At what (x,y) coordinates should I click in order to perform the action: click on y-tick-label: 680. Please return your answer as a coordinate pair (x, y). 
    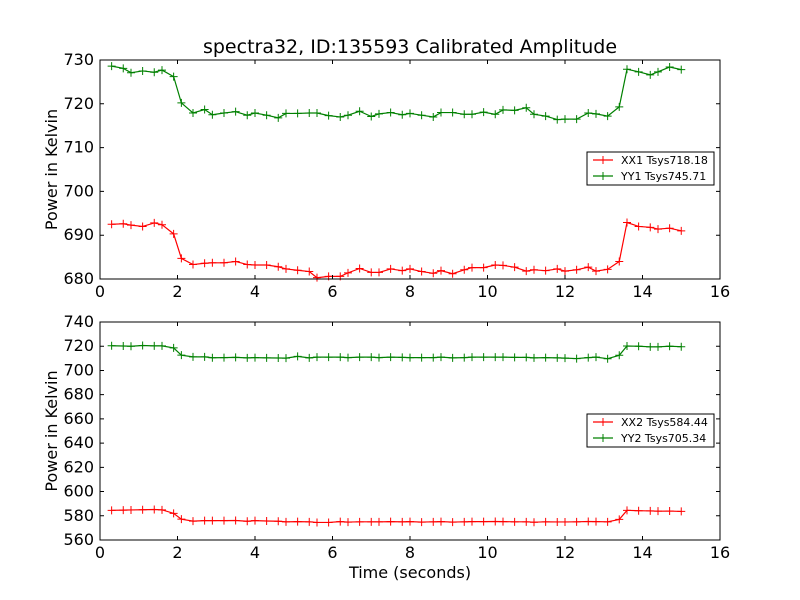
    Looking at the image, I should click on (78, 278).